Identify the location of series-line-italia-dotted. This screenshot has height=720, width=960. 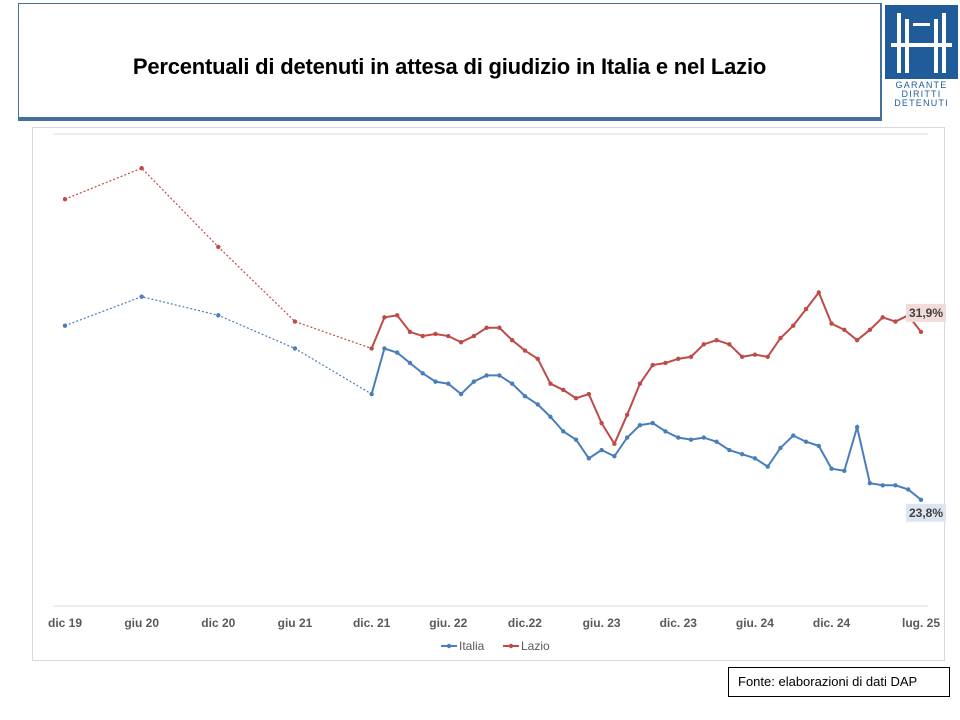
(218, 345).